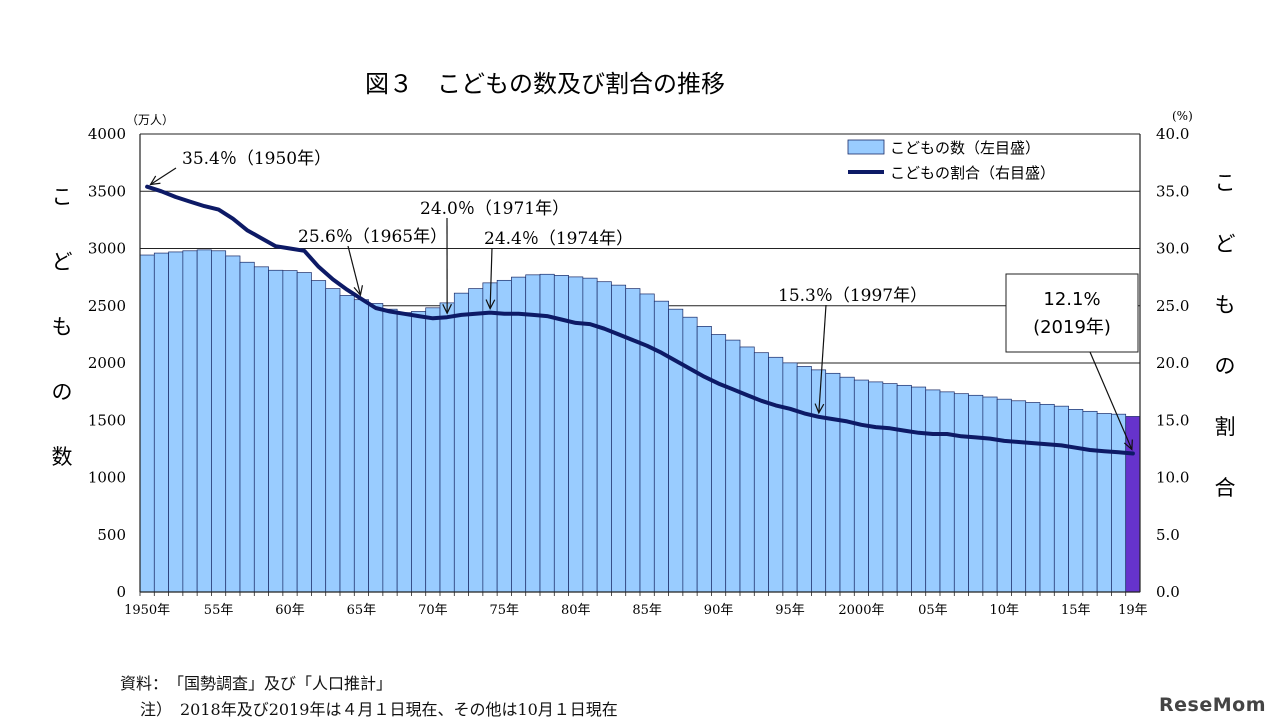 The width and height of the screenshot is (1280, 726). I want to click on x-tick-label: 65年, so click(362, 610).